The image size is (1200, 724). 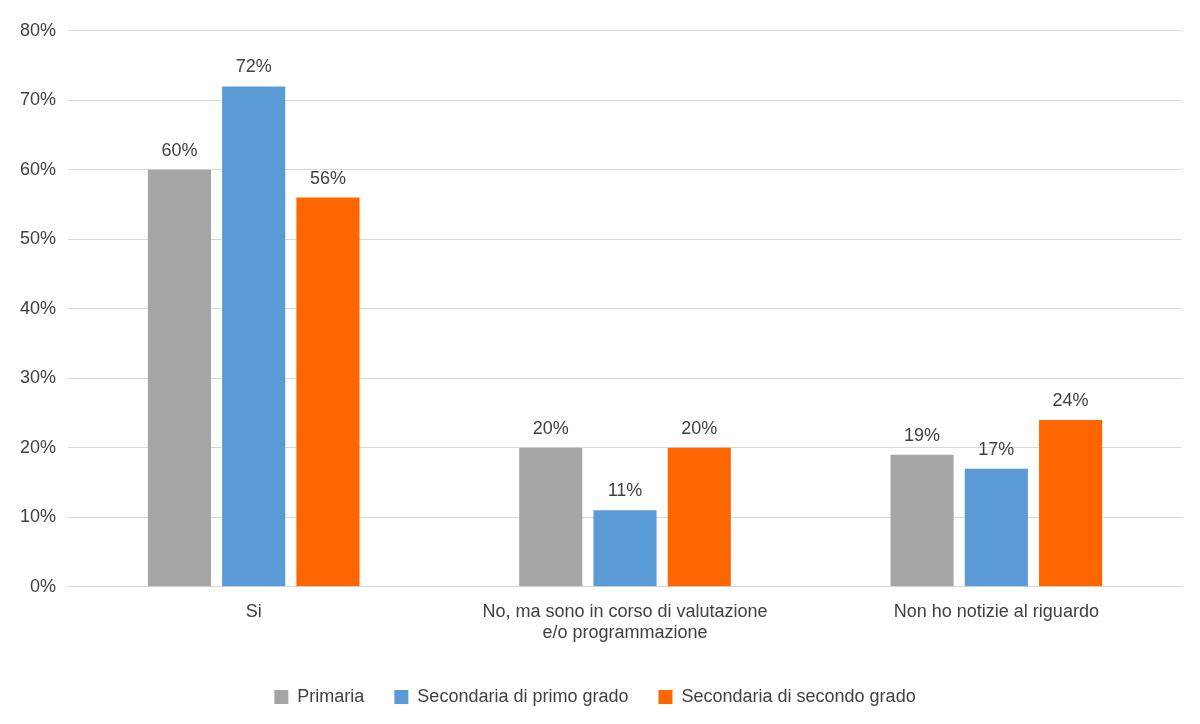 I want to click on x-tick-label: Non ho notizie al riguardo, so click(x=996, y=610).